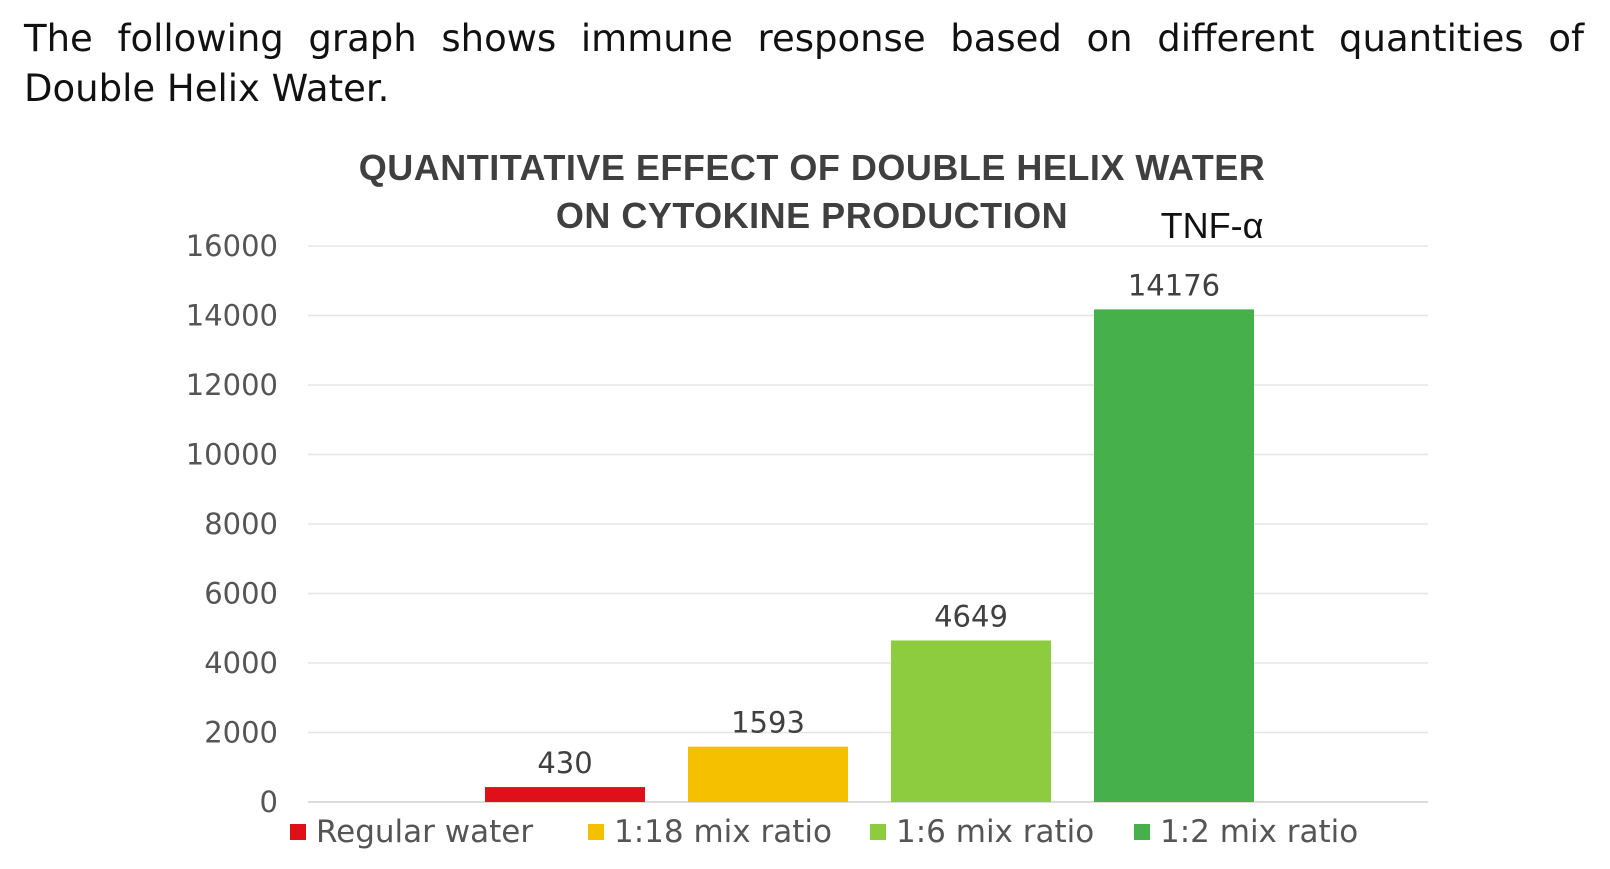 This screenshot has width=1610, height=869. I want to click on legend-label: 1:2 mix ratio, so click(1259, 832).